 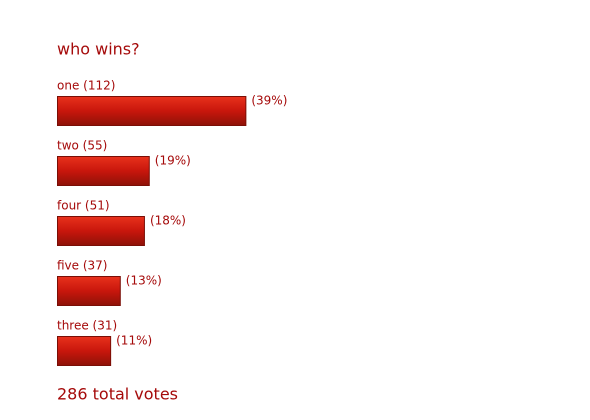 What do you see at coordinates (87, 326) in the screenshot?
I see `option-label: three (31)` at bounding box center [87, 326].